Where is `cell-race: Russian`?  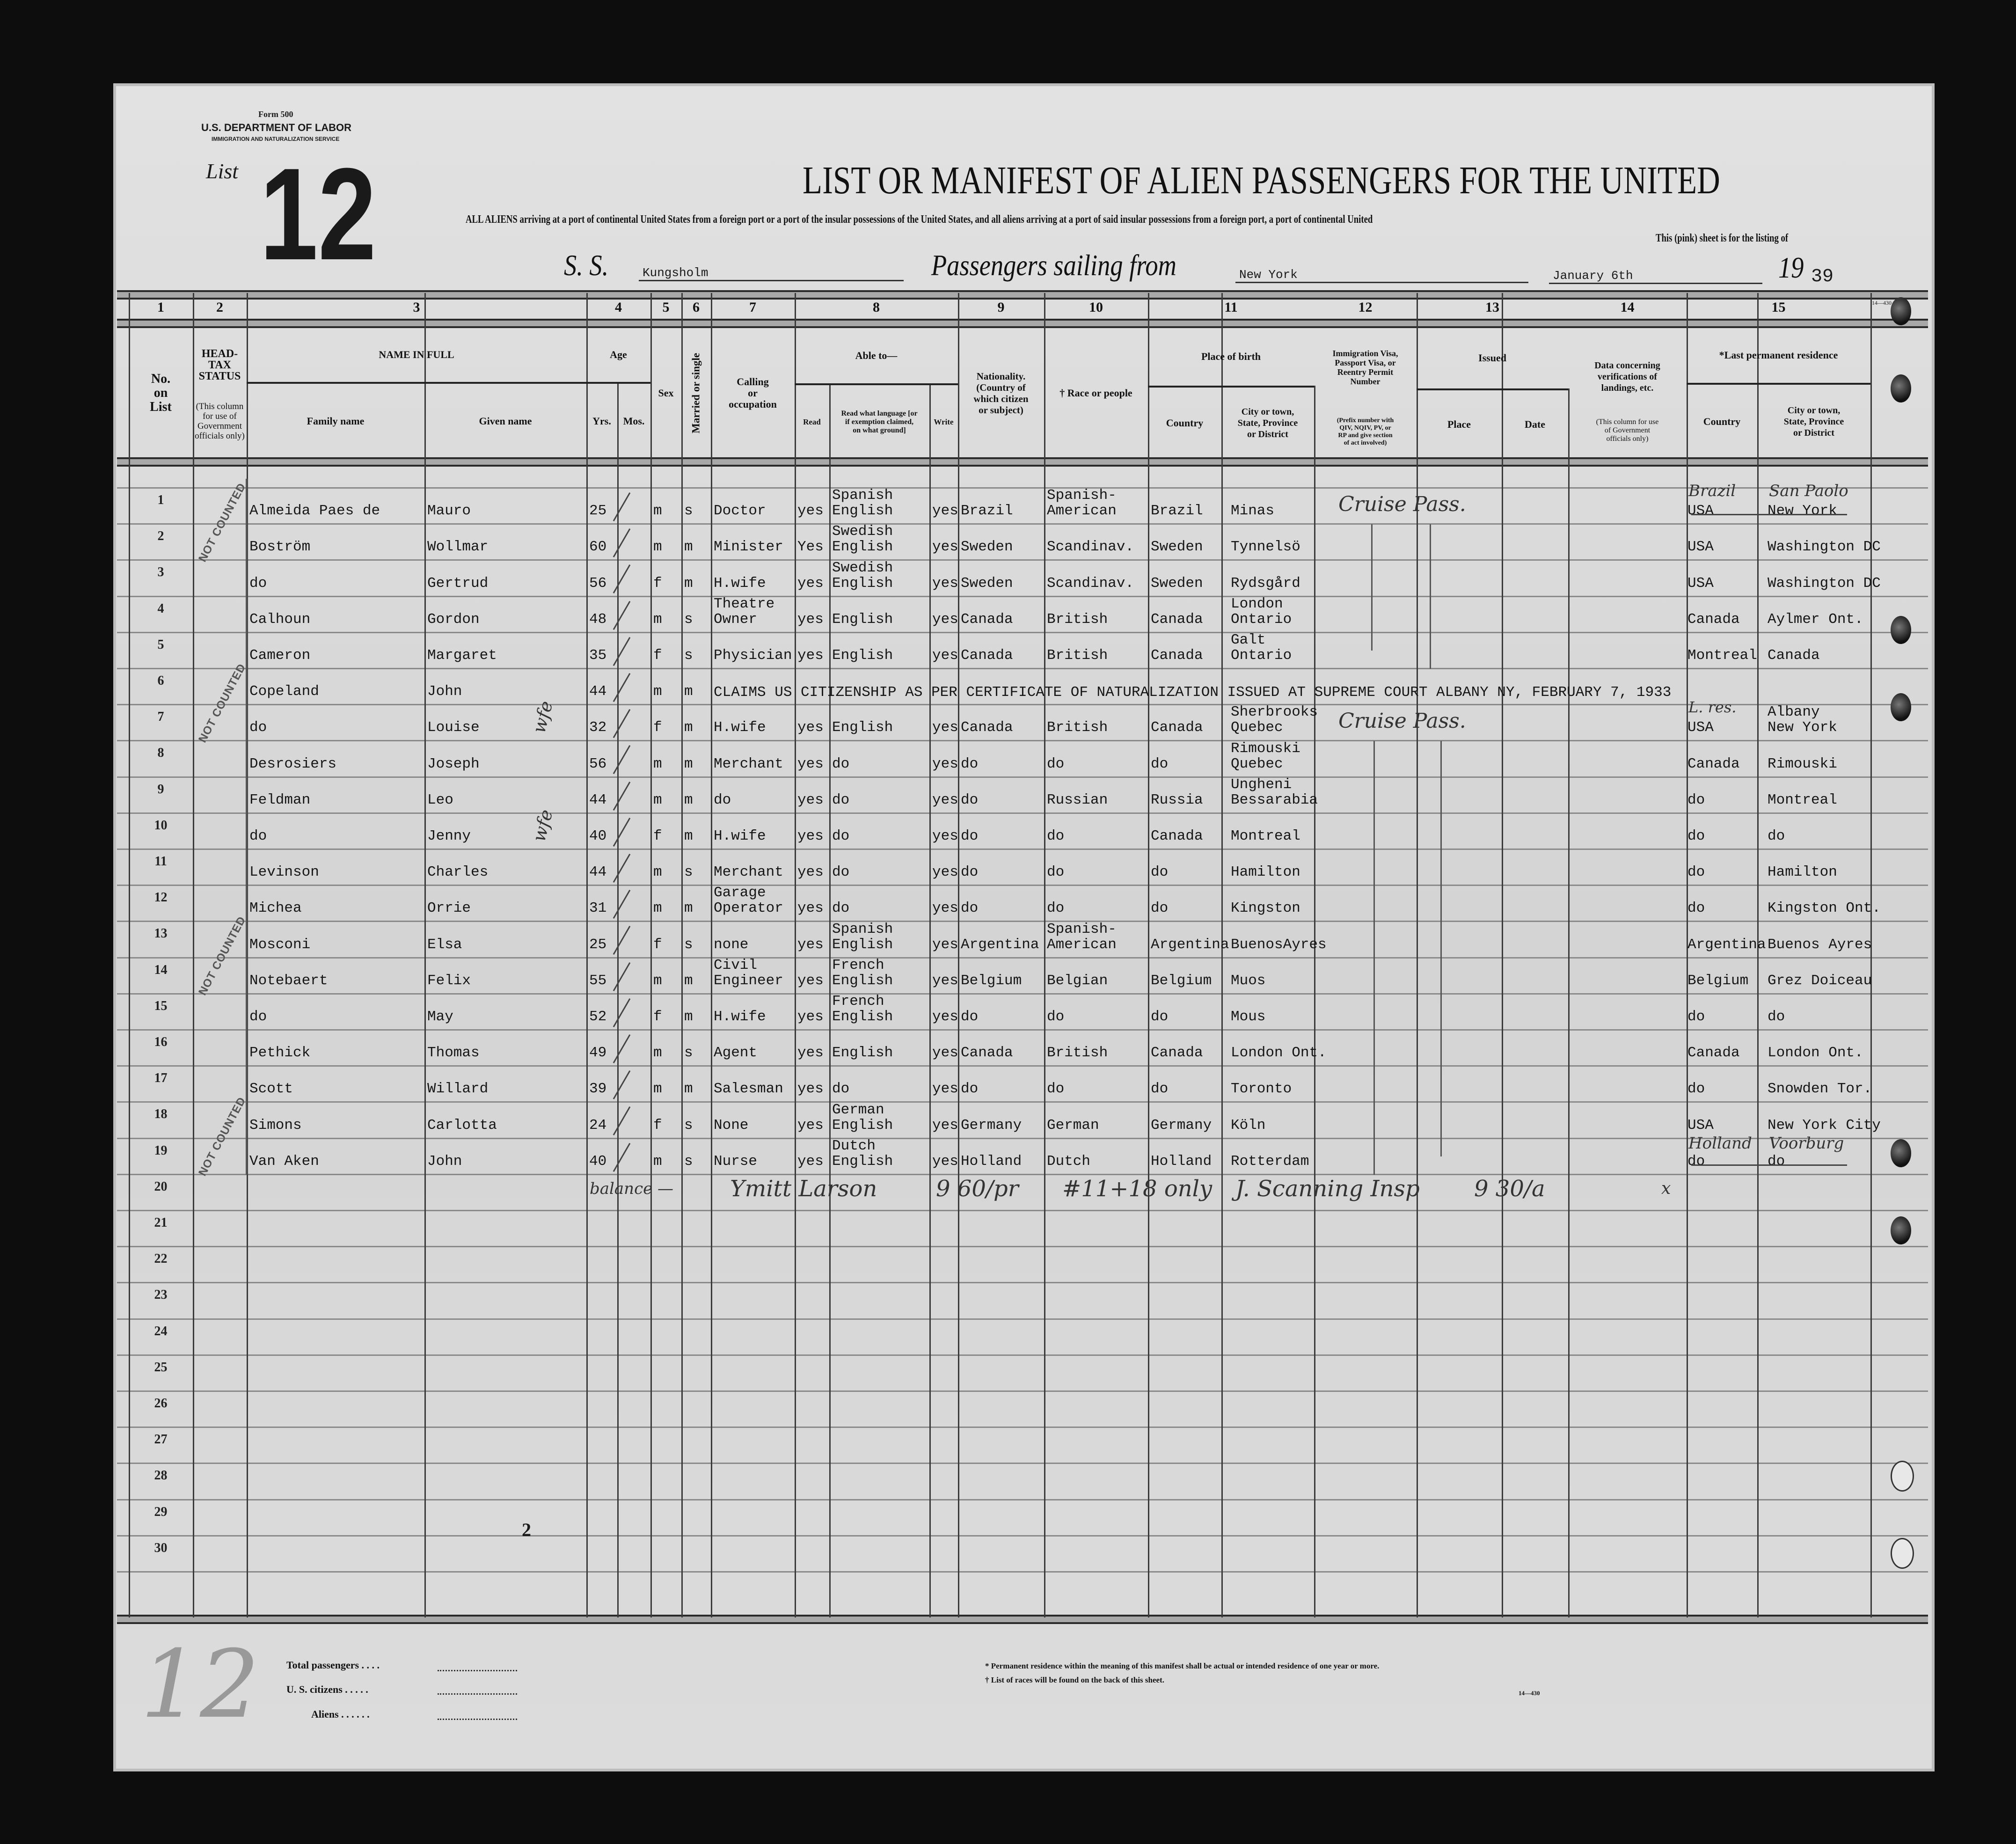
cell-race: Russian is located at coordinates (1077, 799).